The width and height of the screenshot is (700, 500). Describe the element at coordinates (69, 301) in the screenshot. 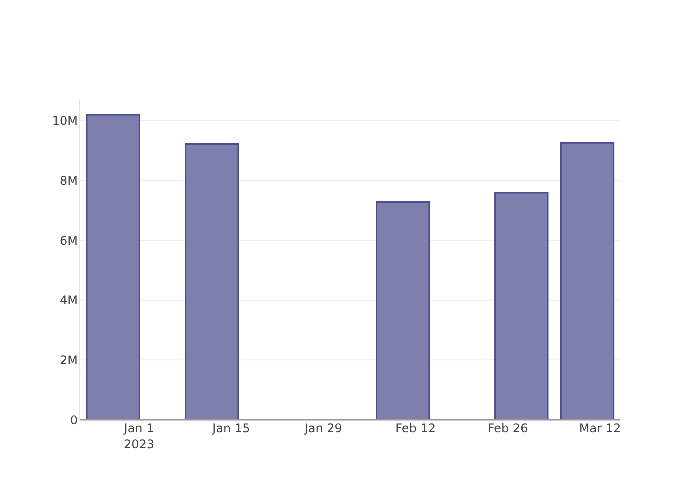

I see `y-tick-label: 4M` at that location.